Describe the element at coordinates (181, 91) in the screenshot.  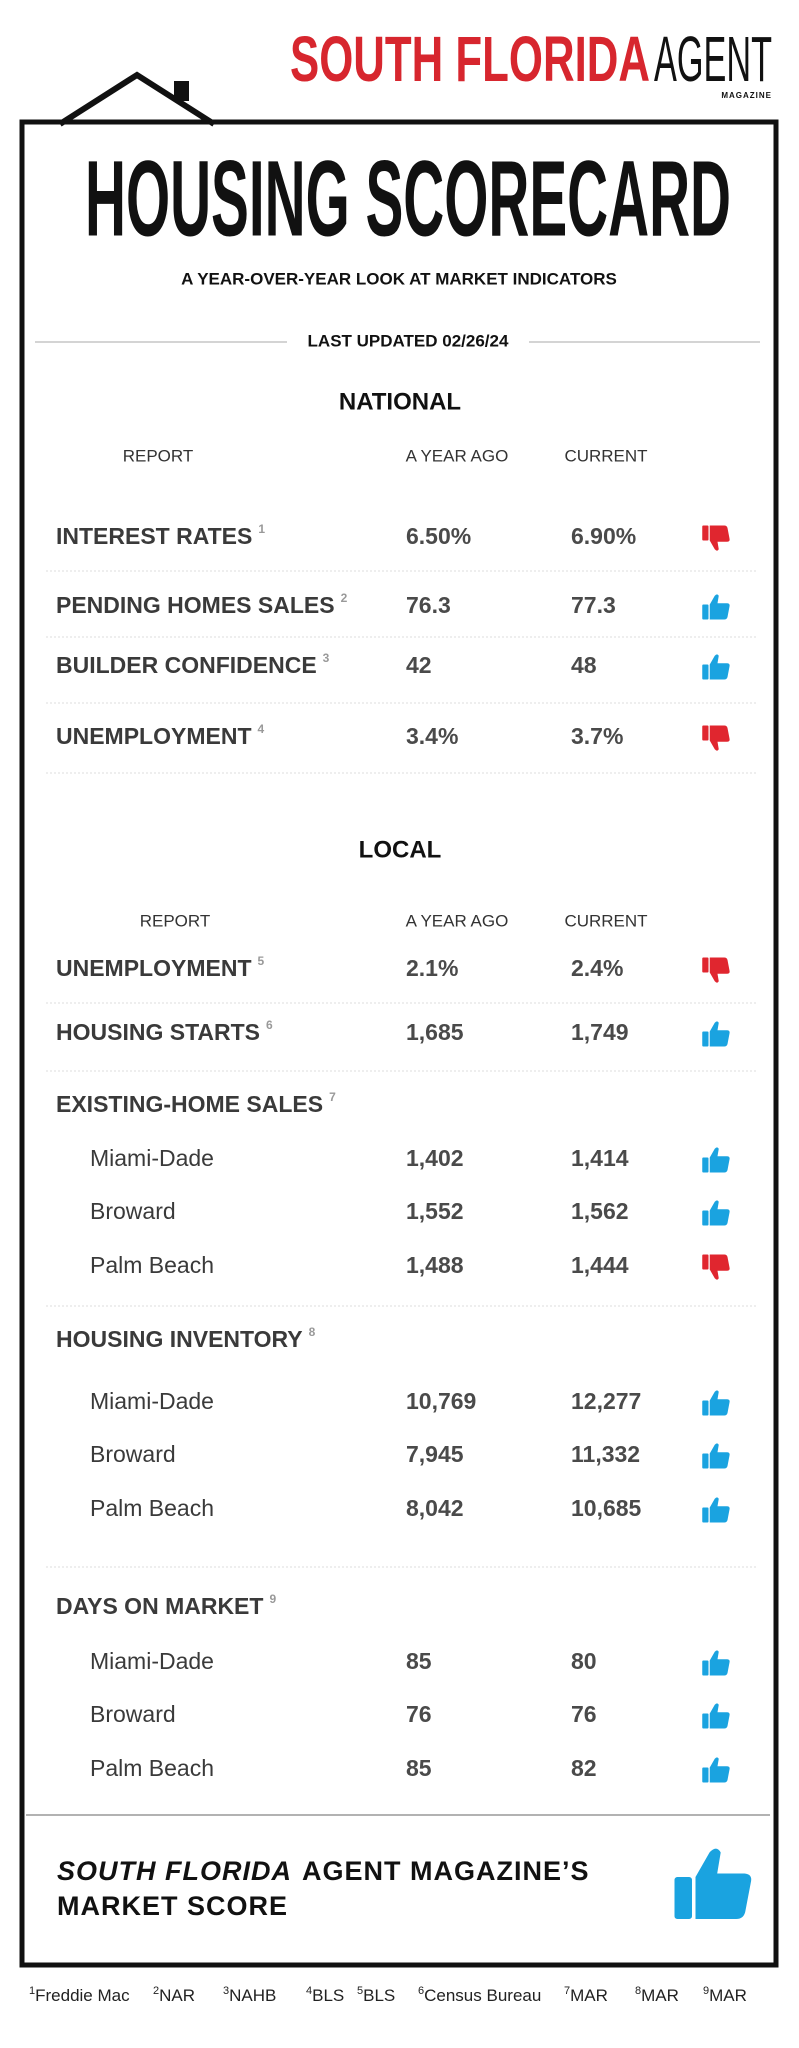
I see `chimney` at that location.